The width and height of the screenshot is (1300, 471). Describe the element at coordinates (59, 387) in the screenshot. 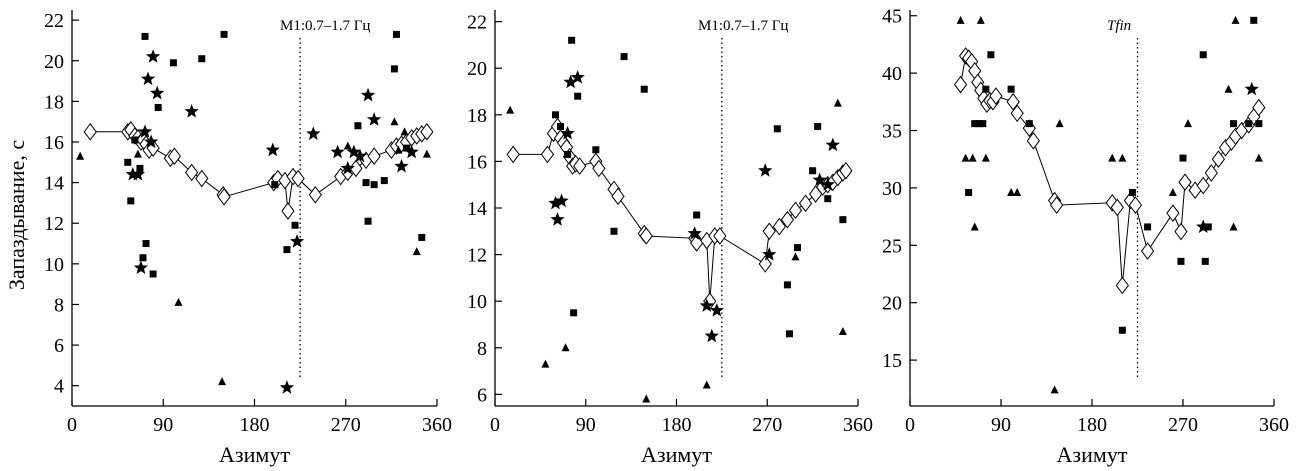

I see `y-tick-label: 4` at that location.